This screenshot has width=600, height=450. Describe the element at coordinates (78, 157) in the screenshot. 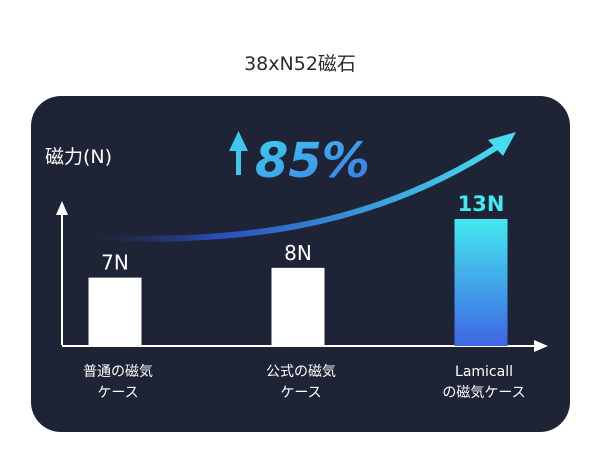

I see `y-axis-label: 磁力(N)` at that location.